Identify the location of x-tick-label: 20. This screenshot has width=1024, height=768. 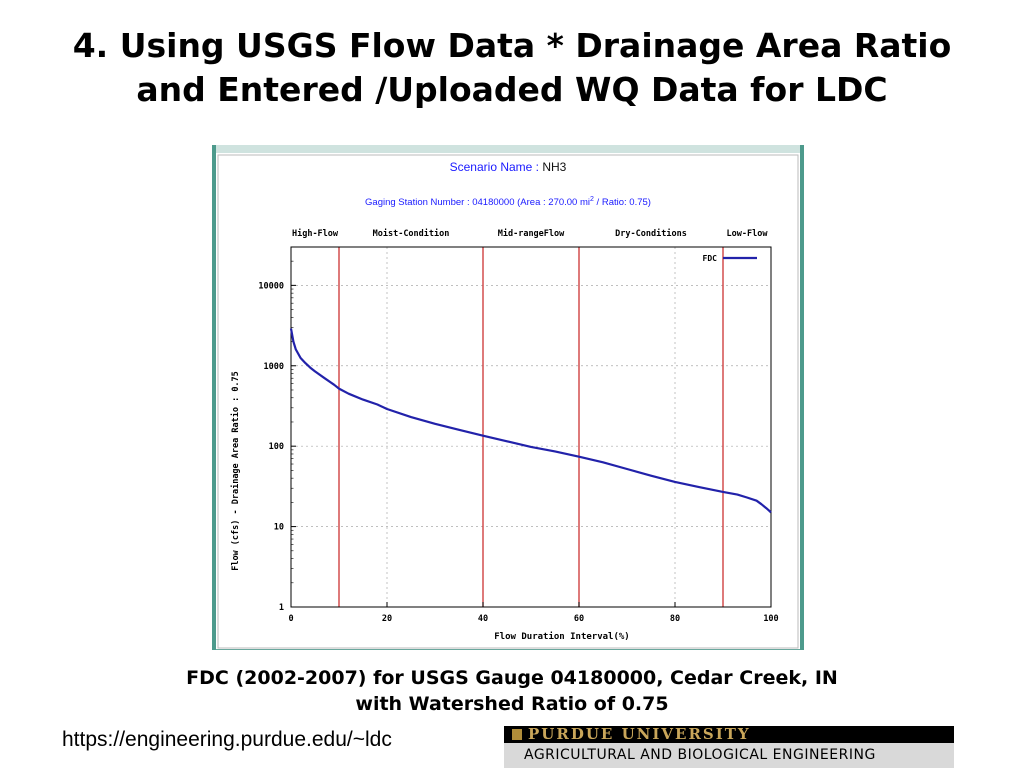
(387, 619).